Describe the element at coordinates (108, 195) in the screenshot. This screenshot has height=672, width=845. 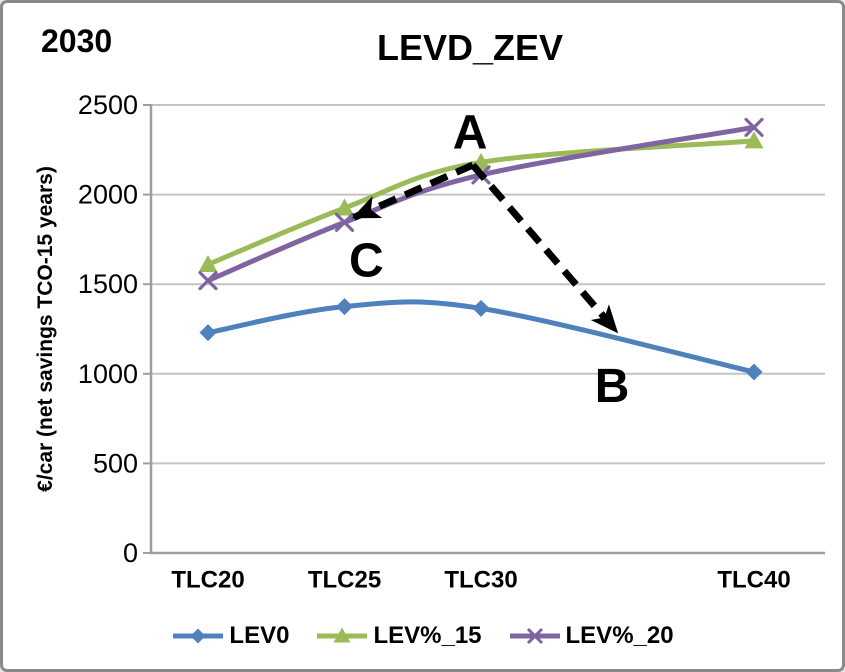
I see `y-tick-label-2000: 2000` at that location.